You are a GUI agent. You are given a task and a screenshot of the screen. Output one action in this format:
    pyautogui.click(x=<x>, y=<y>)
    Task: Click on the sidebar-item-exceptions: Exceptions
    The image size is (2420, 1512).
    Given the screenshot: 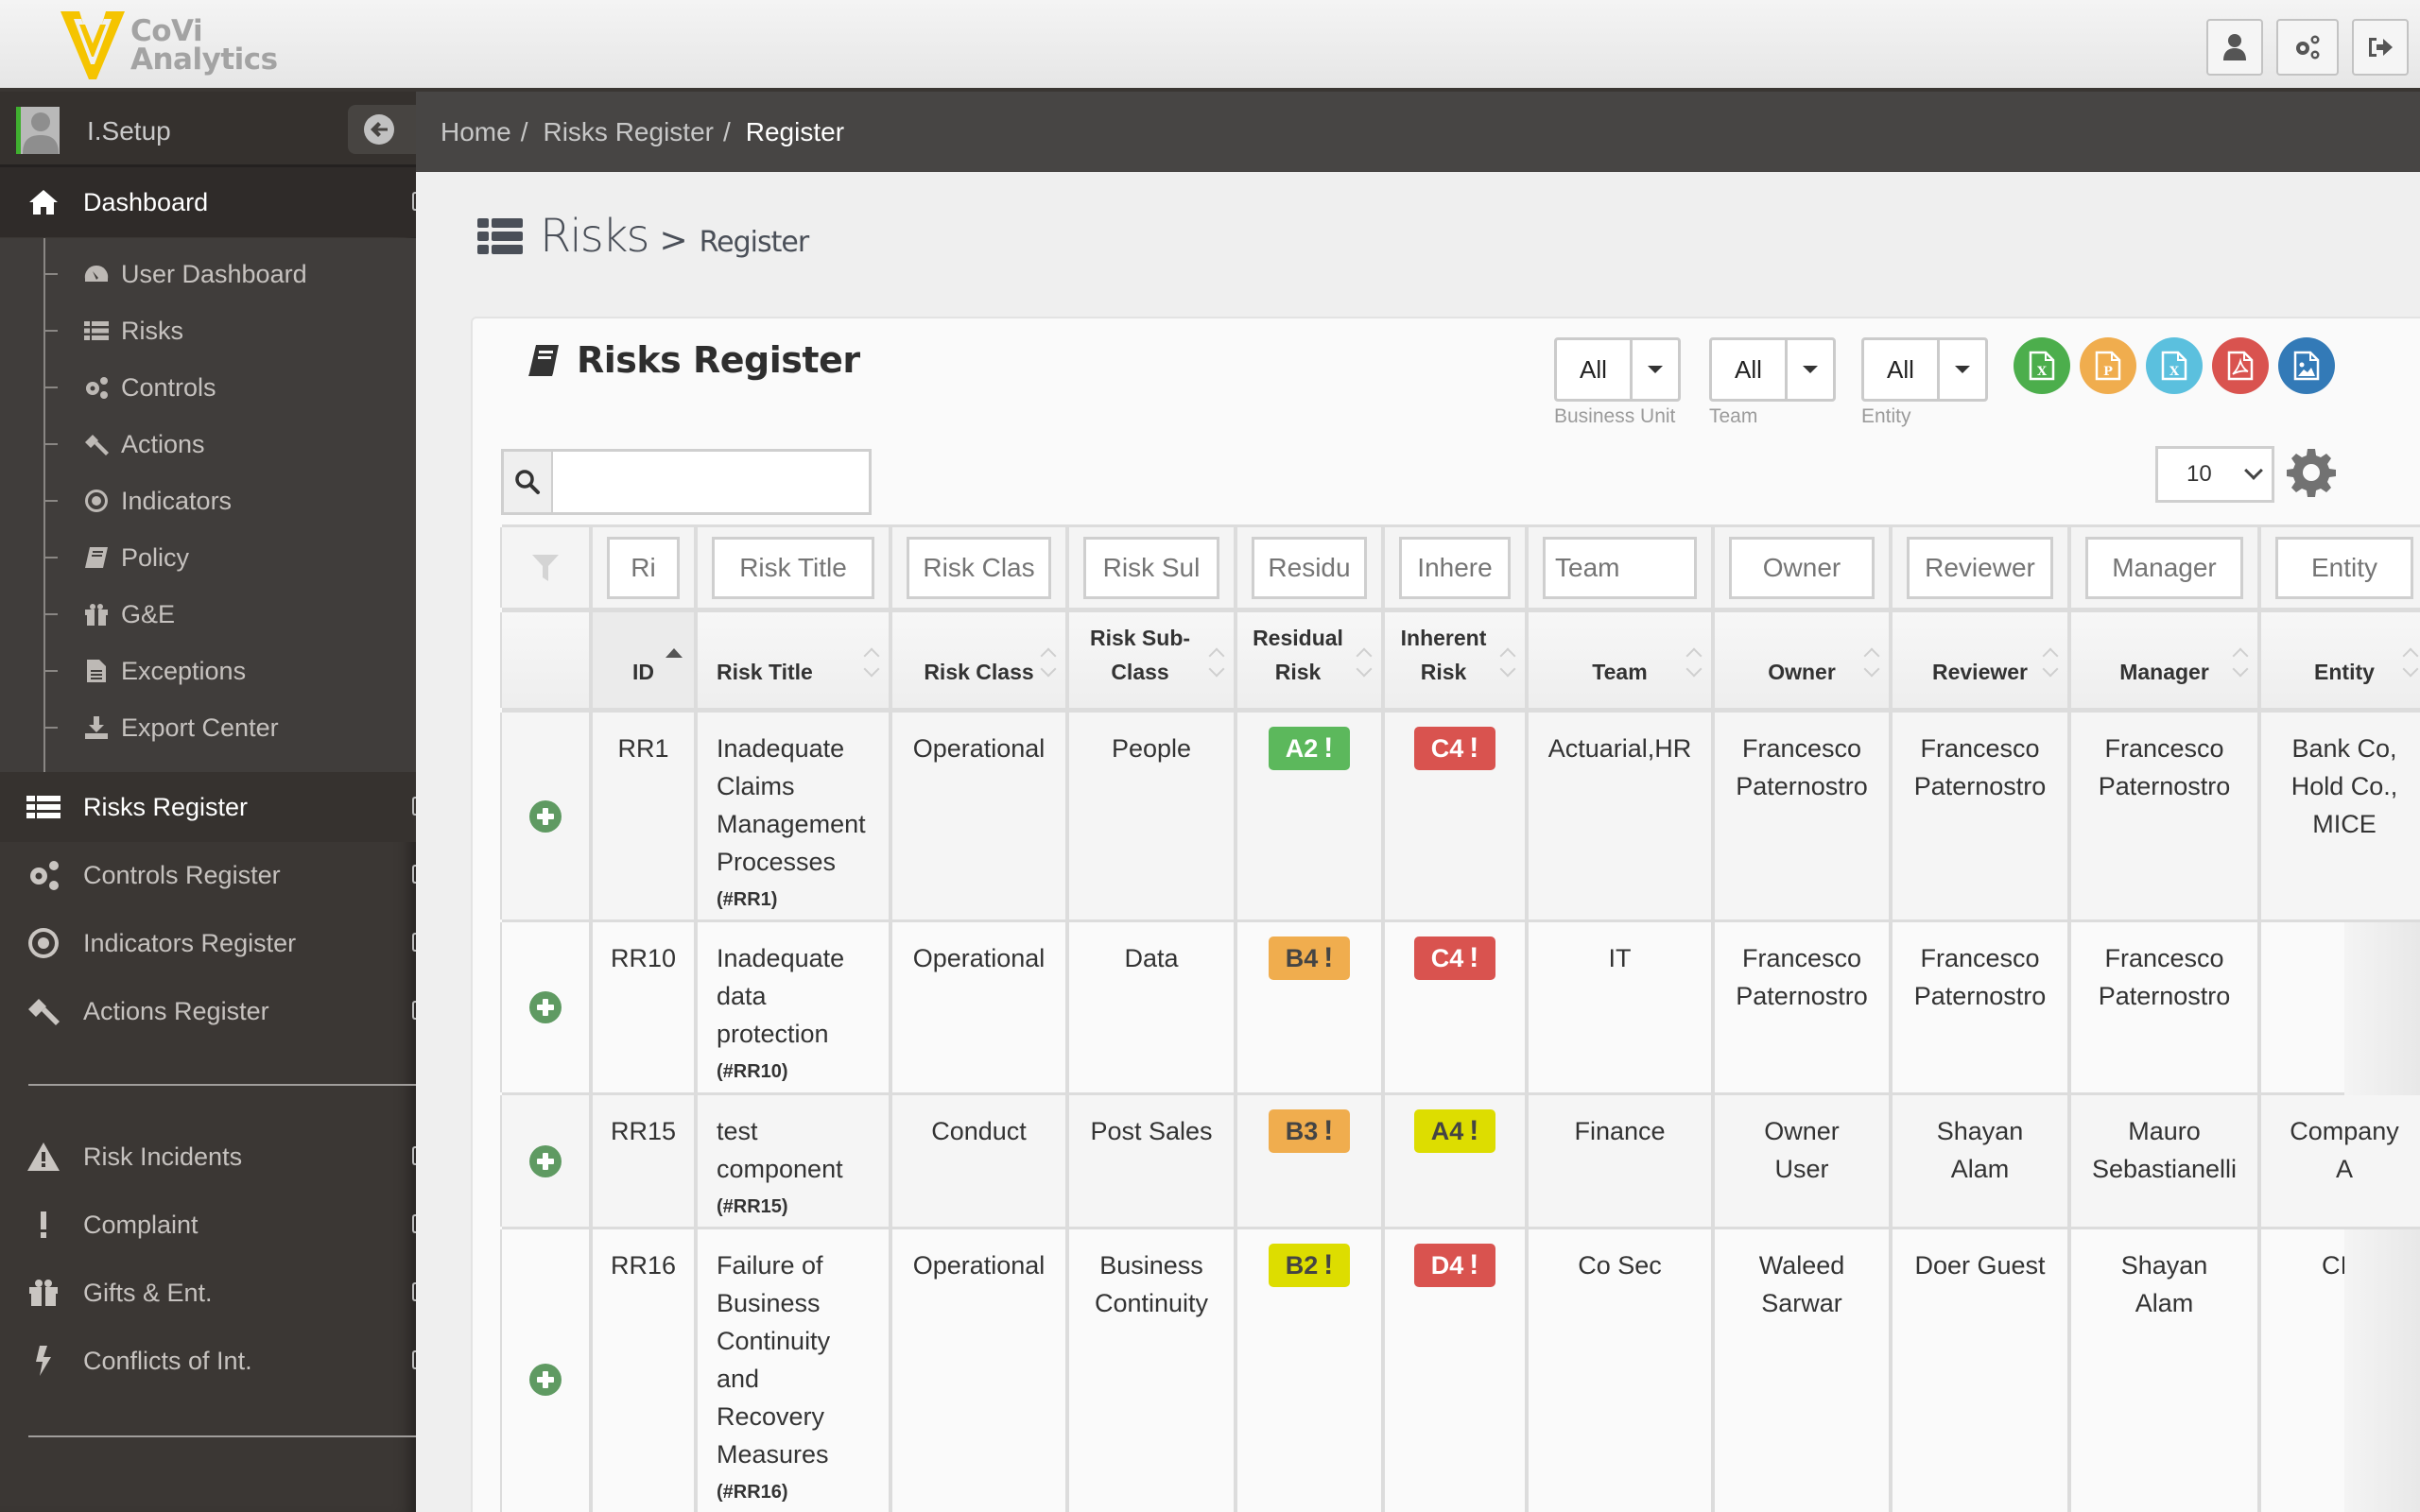 What is the action you would take?
    pyautogui.click(x=227, y=671)
    